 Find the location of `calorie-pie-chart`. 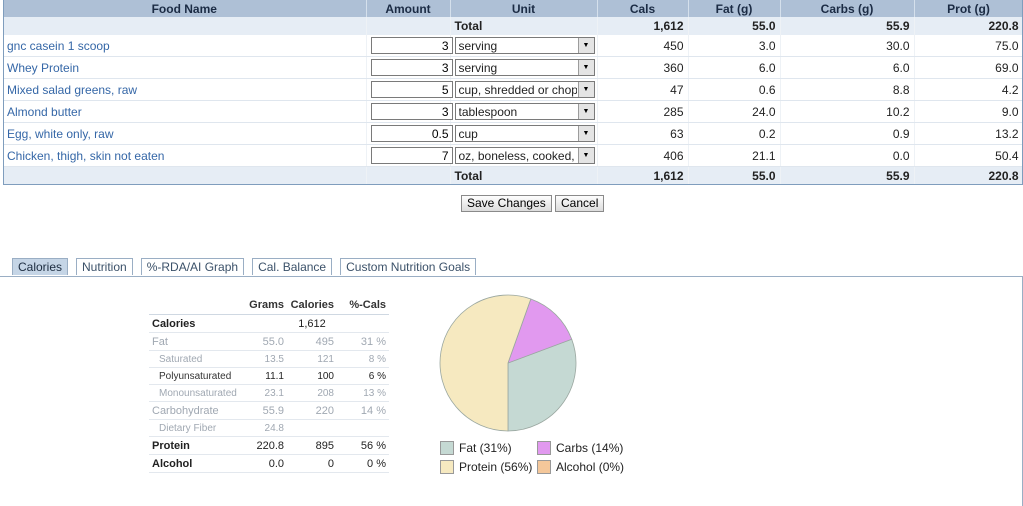

calorie-pie-chart is located at coordinates (508, 363).